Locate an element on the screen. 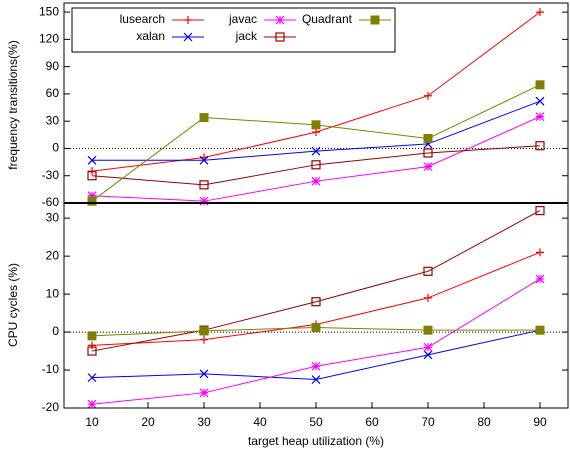 This screenshot has height=457, width=570. x-axis-label: target heap utilization (%) is located at coordinates (316, 441).